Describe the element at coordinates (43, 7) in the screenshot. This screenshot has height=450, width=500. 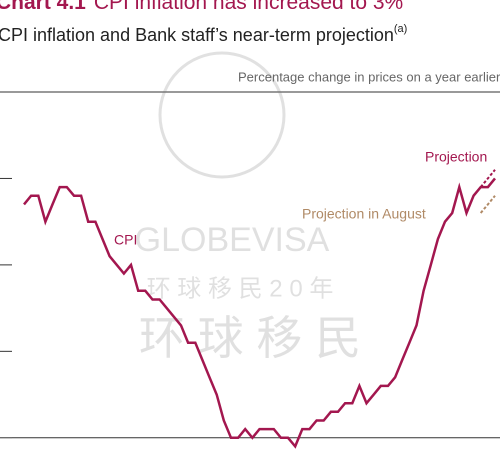
I see `chart-label: Chart 4.1` at that location.